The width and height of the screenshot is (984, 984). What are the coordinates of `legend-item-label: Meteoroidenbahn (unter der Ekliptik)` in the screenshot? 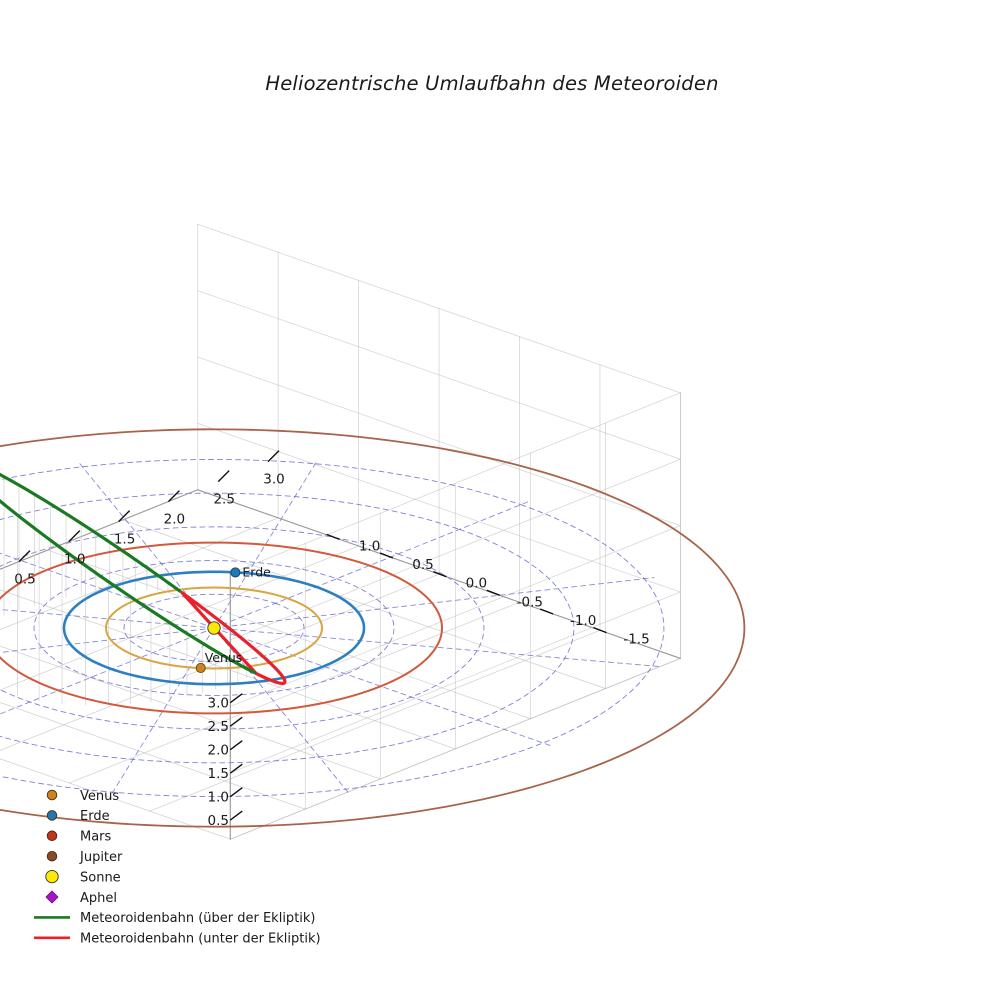 It's located at (200, 939).